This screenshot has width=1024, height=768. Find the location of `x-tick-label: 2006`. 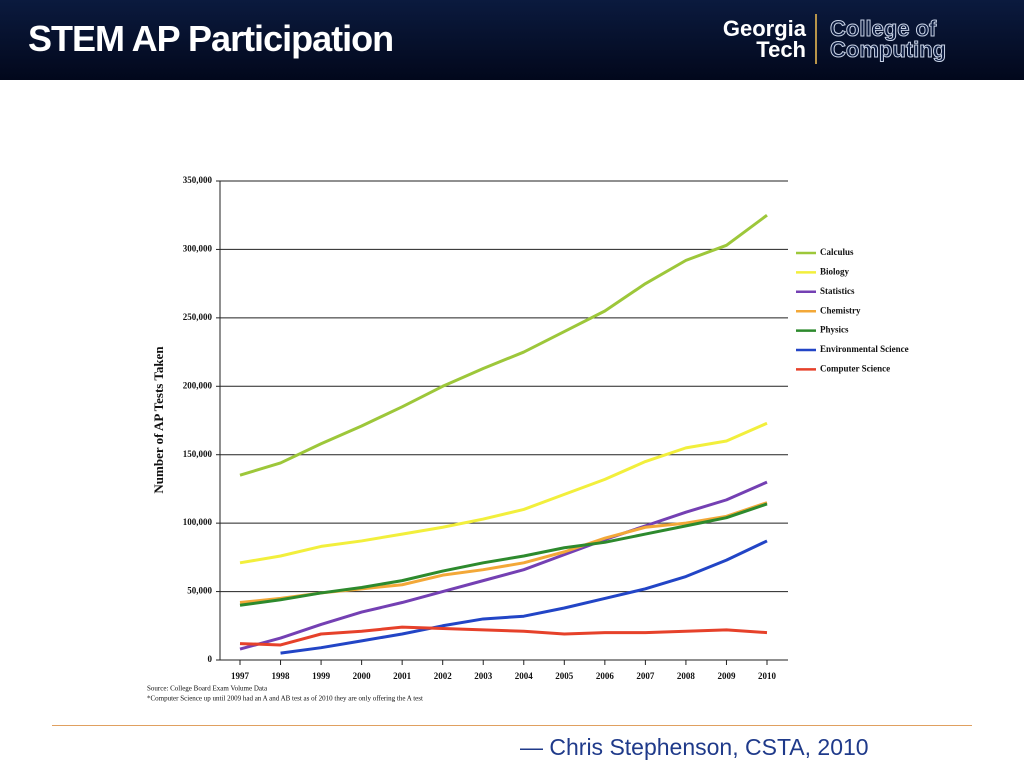

x-tick-label: 2006 is located at coordinates (605, 676).